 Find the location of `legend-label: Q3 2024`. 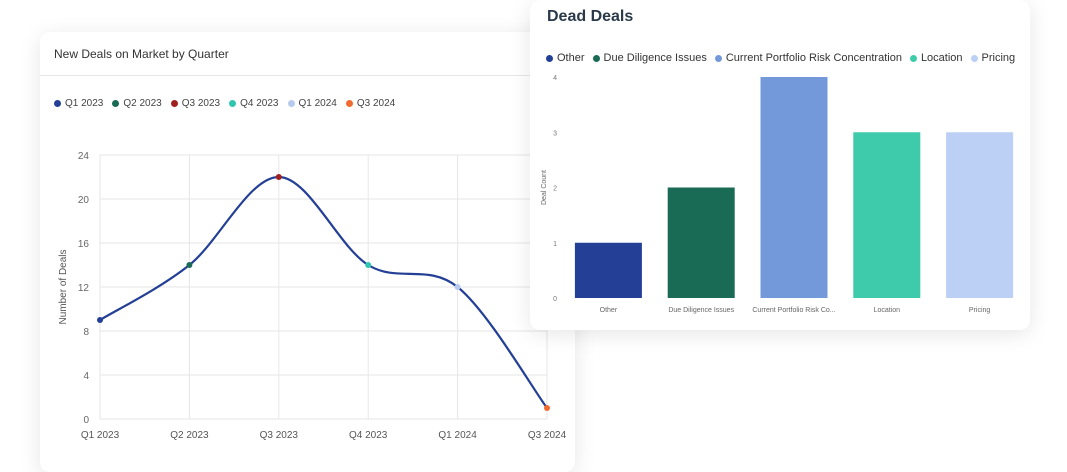

legend-label: Q3 2024 is located at coordinates (376, 103).